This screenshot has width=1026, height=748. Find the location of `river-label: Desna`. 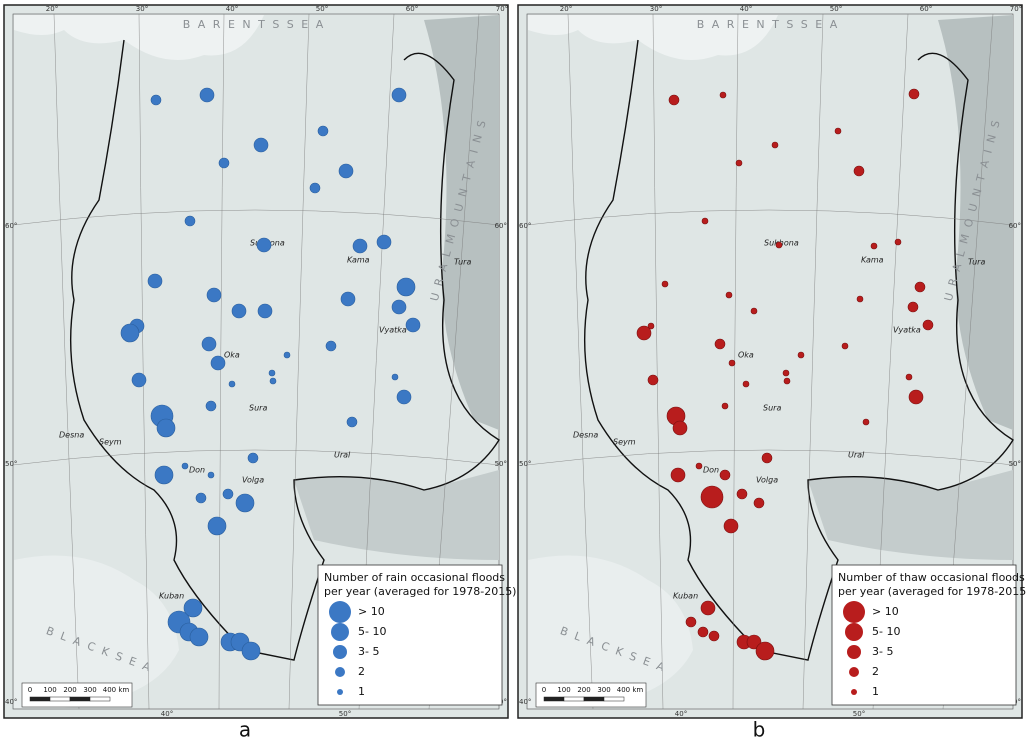

river-label: Desna is located at coordinates (585, 435).